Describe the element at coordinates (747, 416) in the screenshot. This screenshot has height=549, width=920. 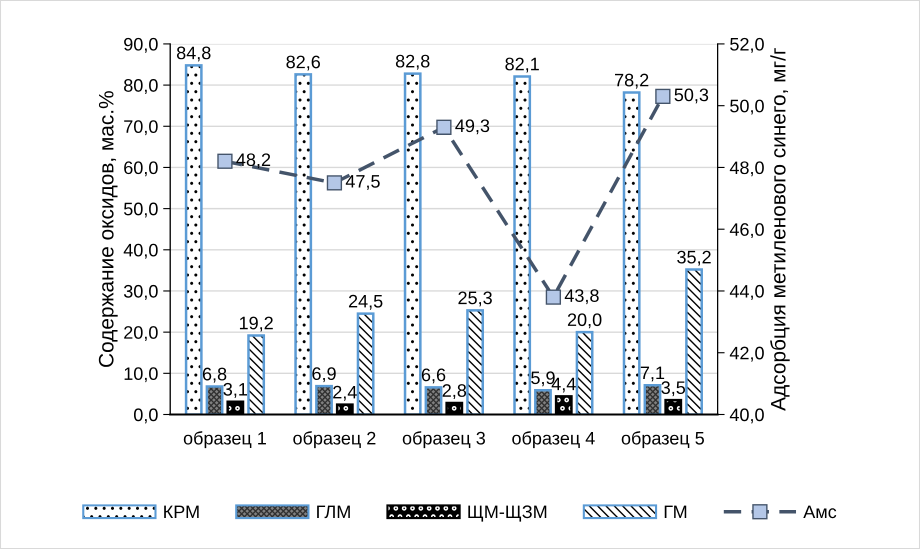
I see `y2-tick-label: 40,0` at that location.